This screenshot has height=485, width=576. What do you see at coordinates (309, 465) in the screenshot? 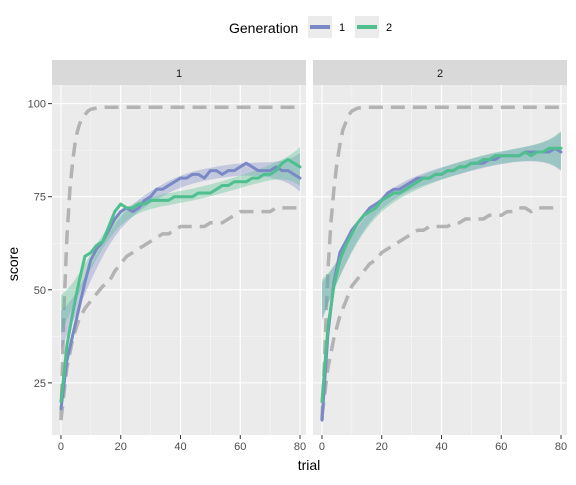
I see `x-axis-title: trial` at bounding box center [309, 465].